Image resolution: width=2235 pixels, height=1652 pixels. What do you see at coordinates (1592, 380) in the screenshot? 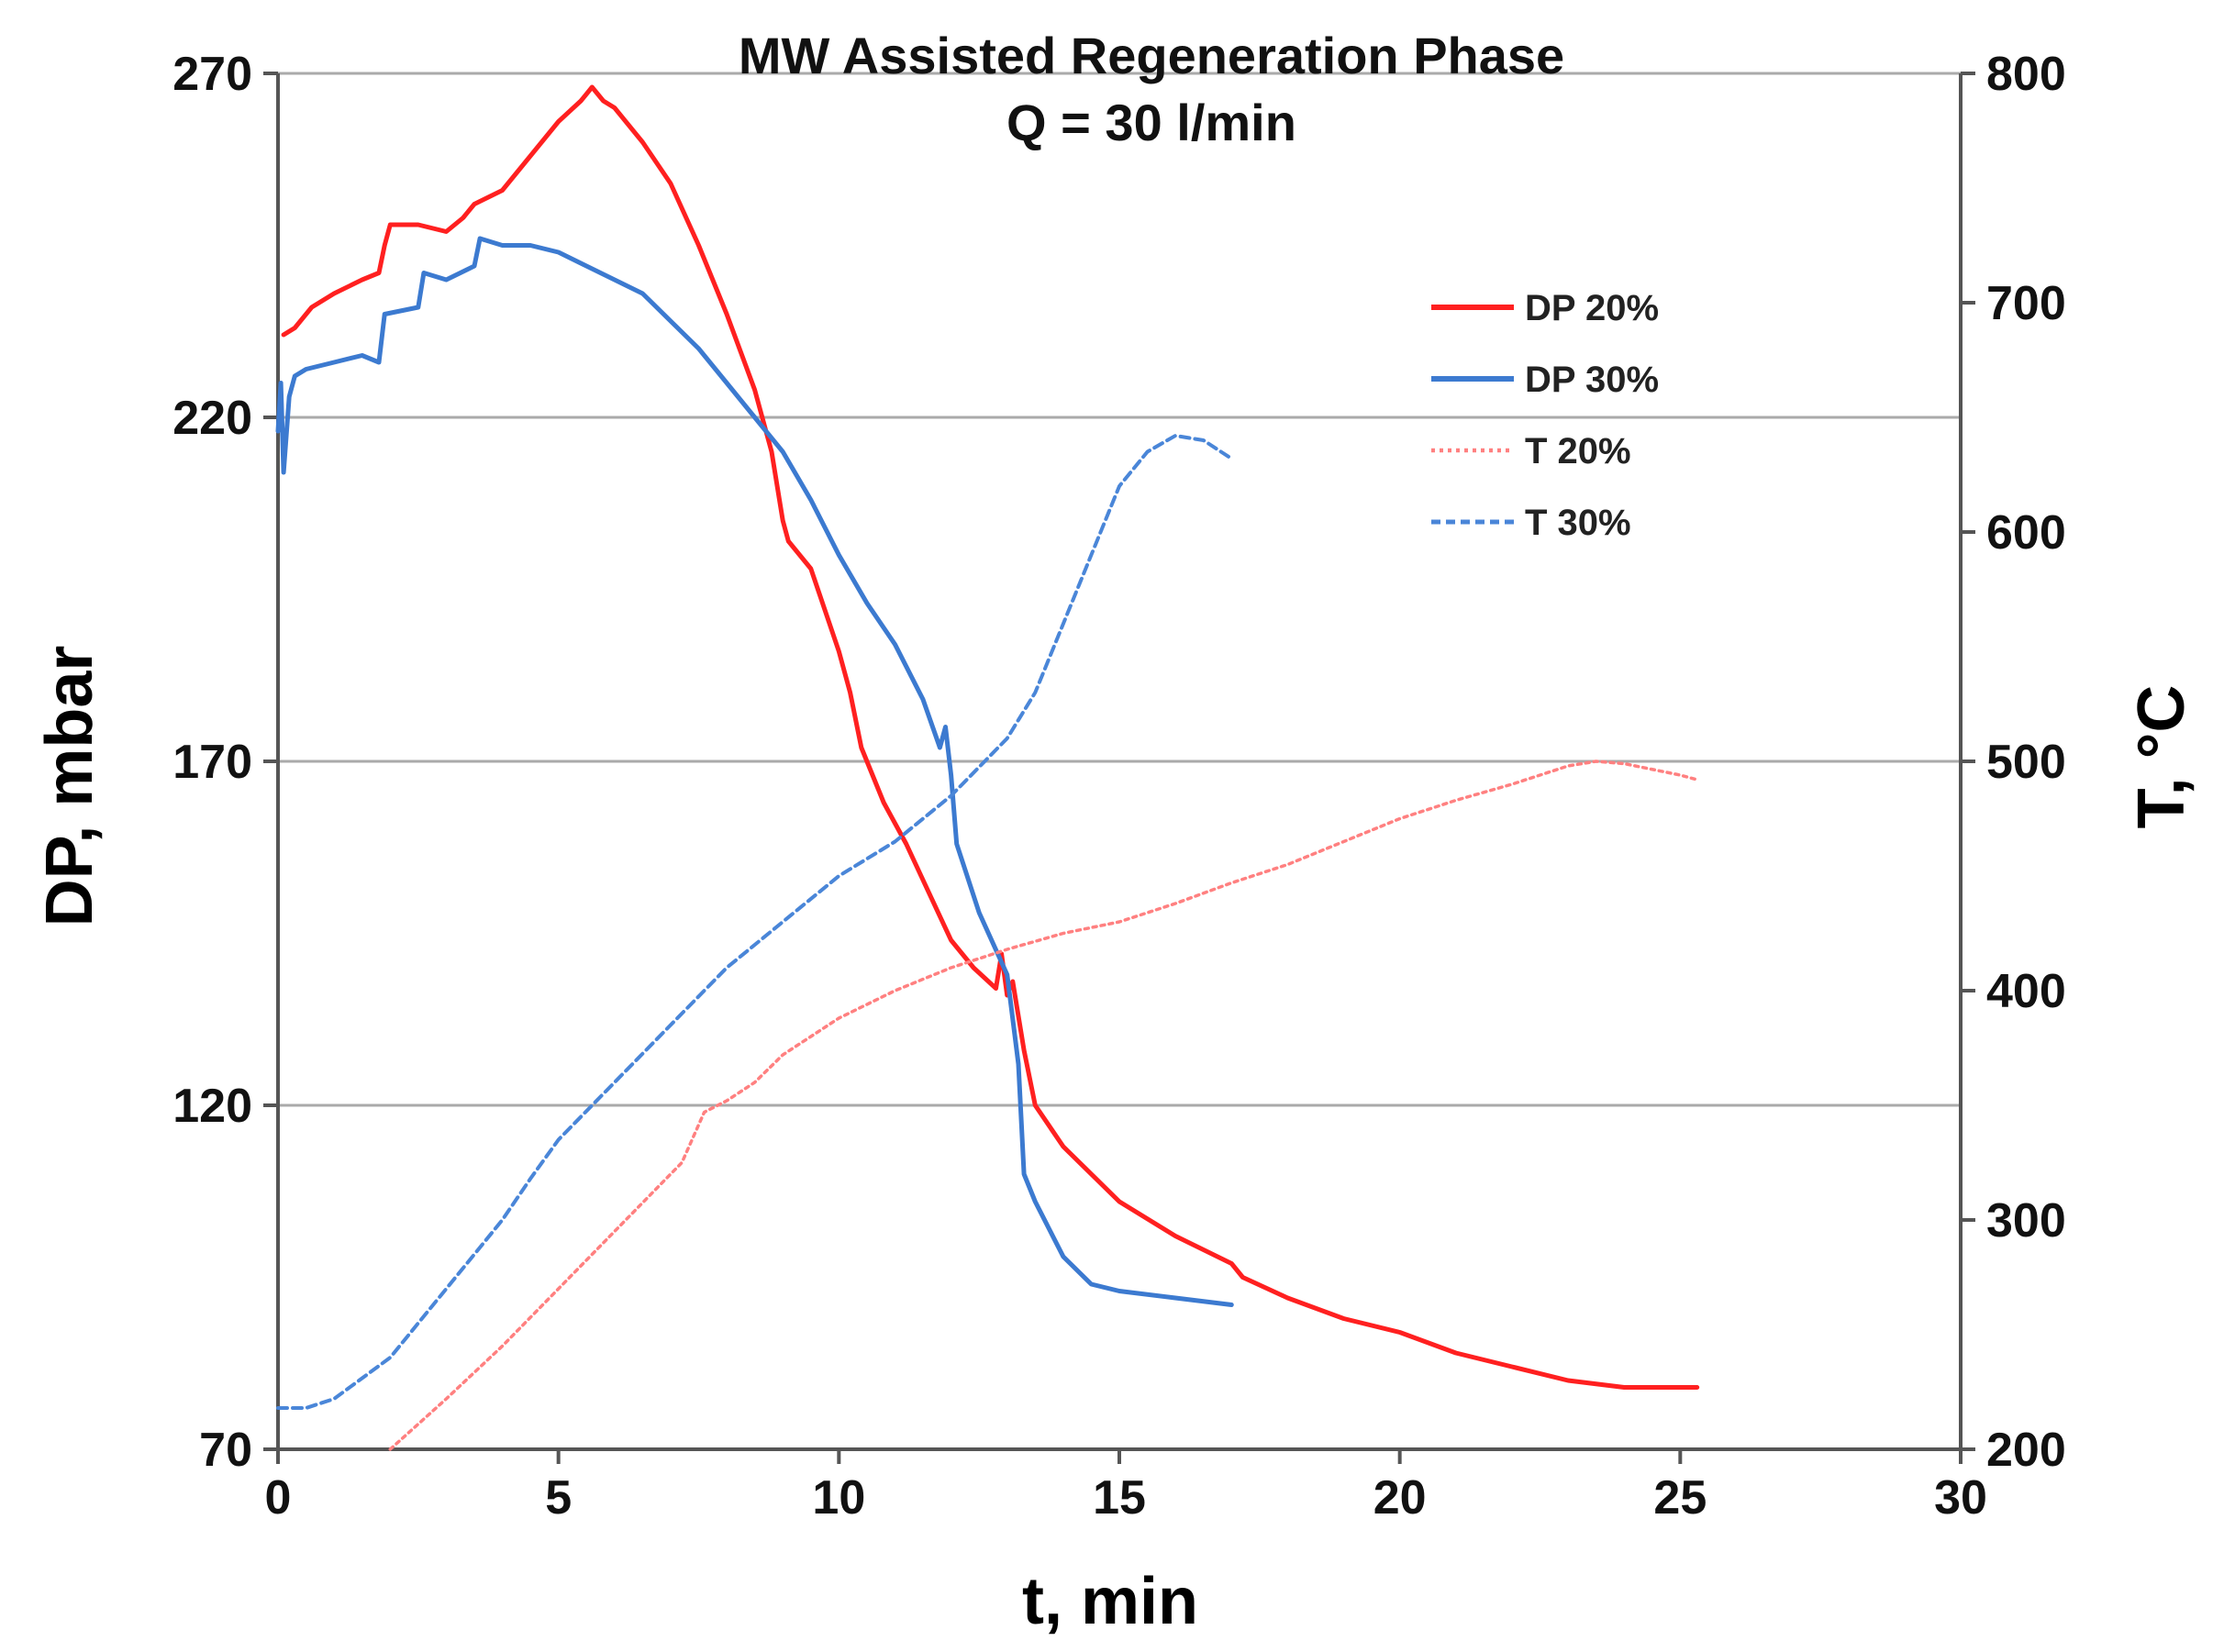
I see `legend-label: DP 30%` at bounding box center [1592, 380].